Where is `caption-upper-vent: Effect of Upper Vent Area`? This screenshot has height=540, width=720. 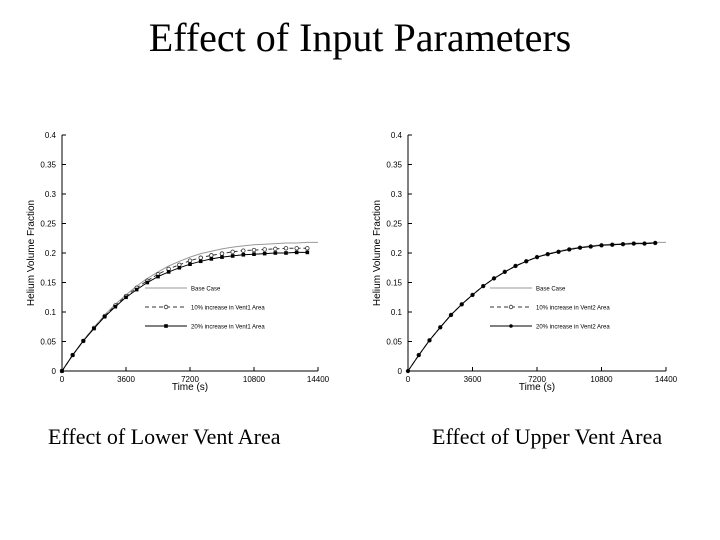 caption-upper-vent: Effect of Upper Vent Area is located at coordinates (547, 436).